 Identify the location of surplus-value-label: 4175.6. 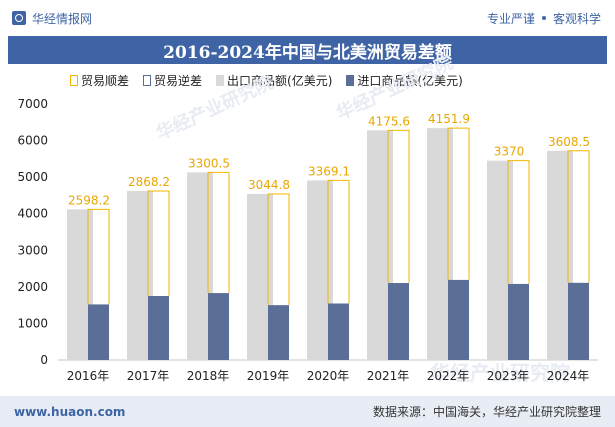
(389, 121).